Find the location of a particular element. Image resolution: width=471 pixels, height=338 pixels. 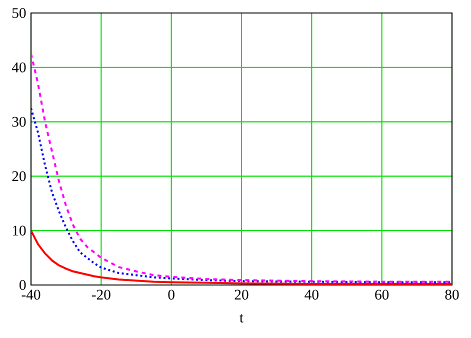

x-tick-label: 60 is located at coordinates (382, 295).